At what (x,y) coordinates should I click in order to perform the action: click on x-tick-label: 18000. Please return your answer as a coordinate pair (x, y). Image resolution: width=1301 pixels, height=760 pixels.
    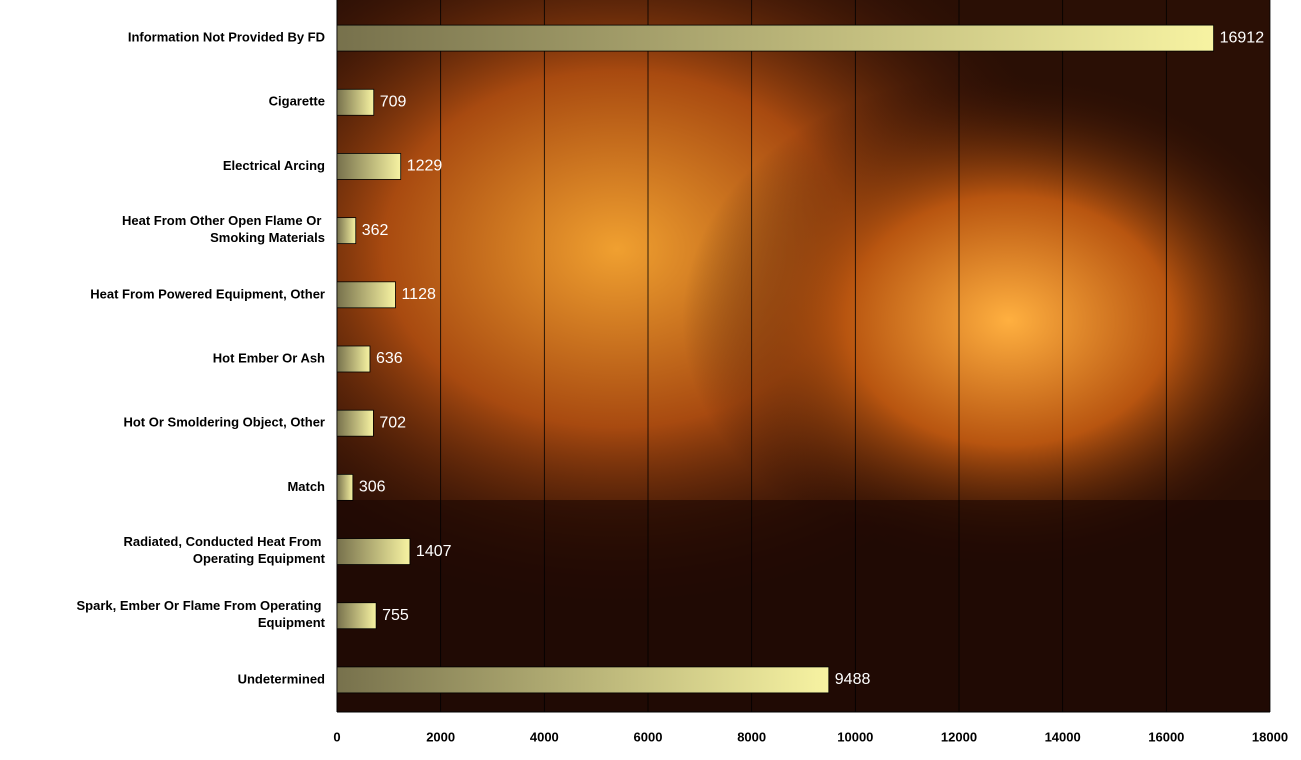
    Looking at the image, I should click on (1270, 736).